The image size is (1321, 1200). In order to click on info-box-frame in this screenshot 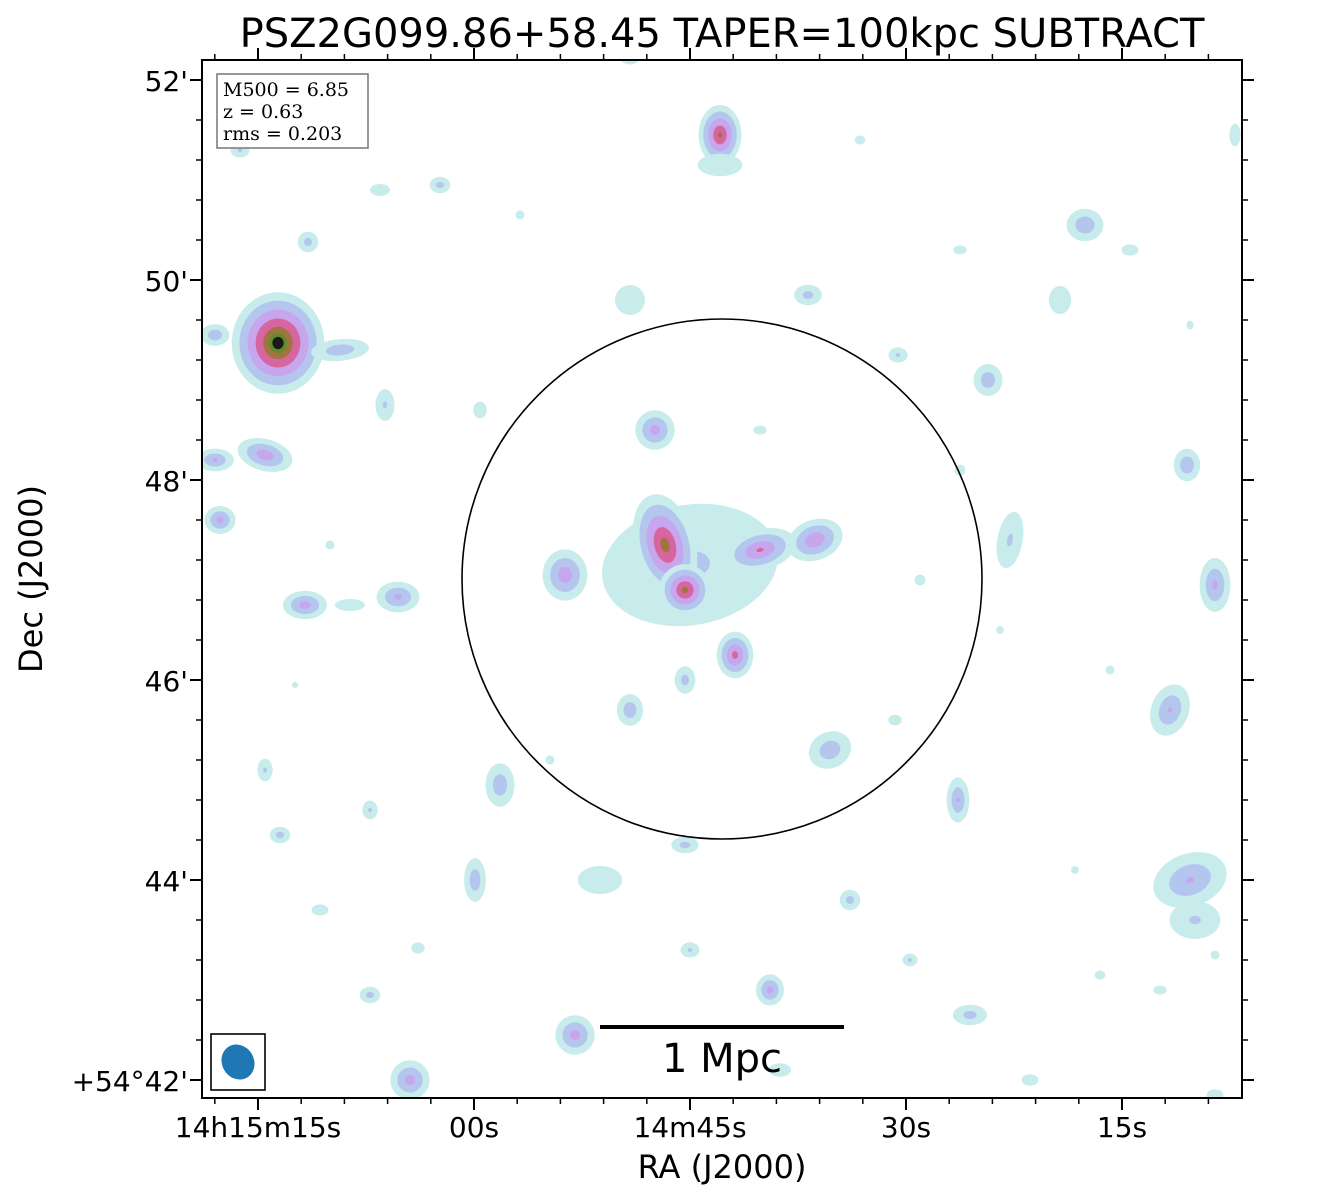, I will do `click(292, 111)`.